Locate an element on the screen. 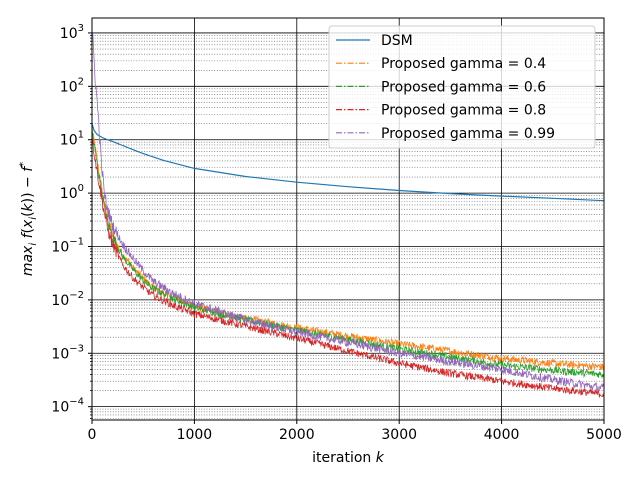  y-tick-label: 10⁻³ is located at coordinates (67, 352).